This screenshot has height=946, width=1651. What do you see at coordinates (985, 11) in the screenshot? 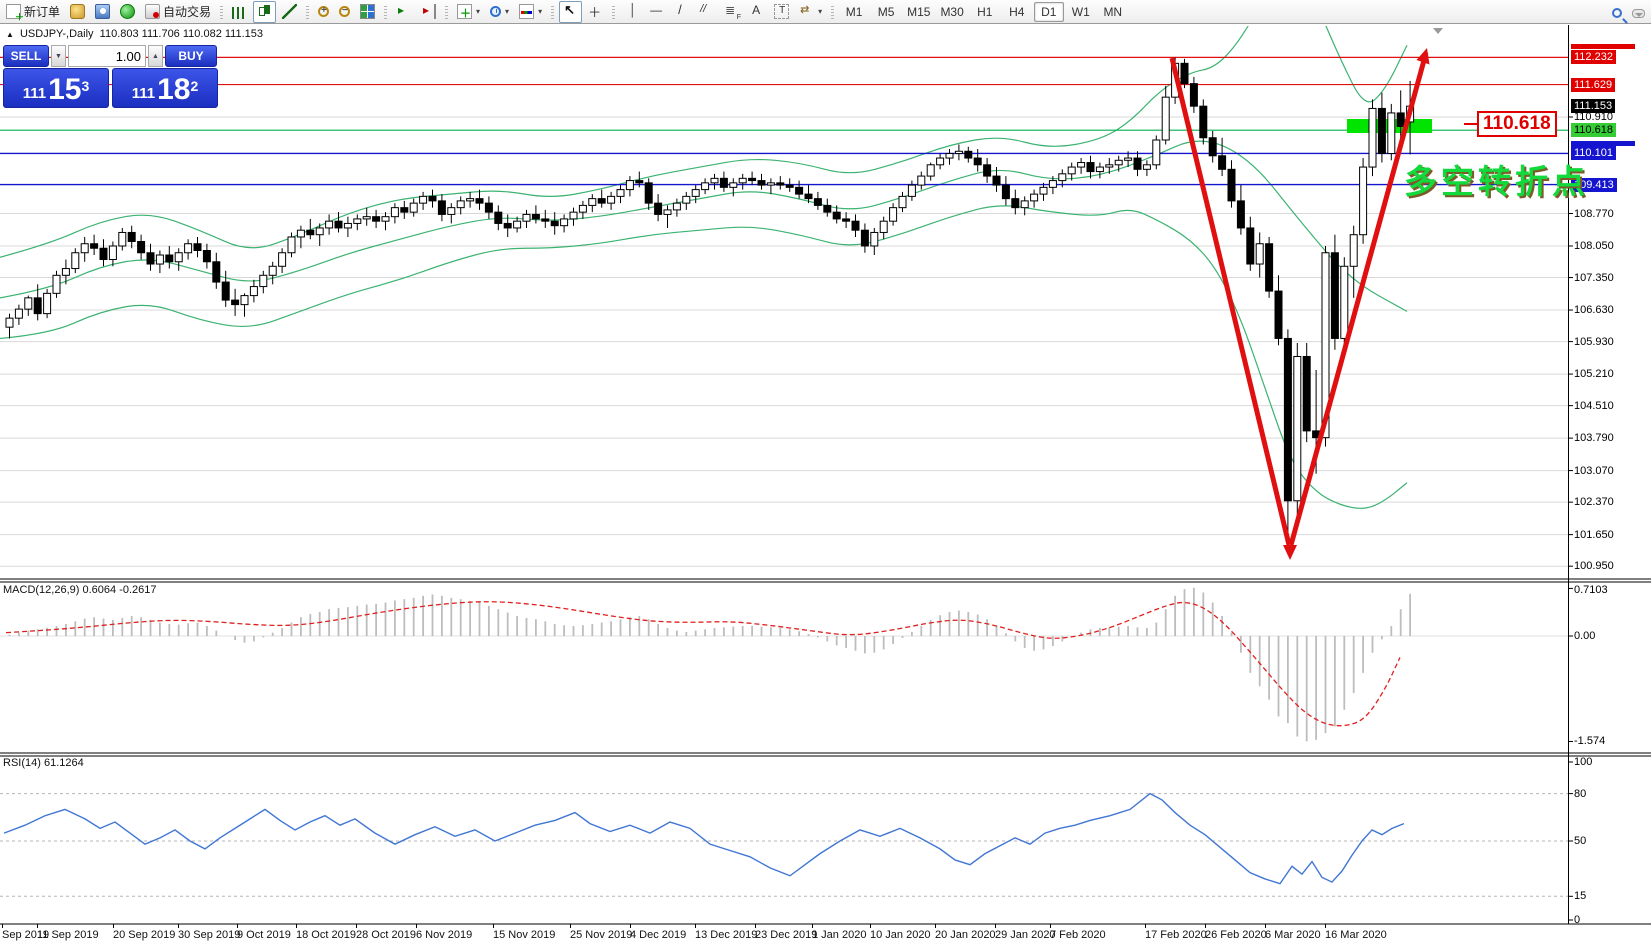
I see `timeframe-H1: H1` at bounding box center [985, 11].